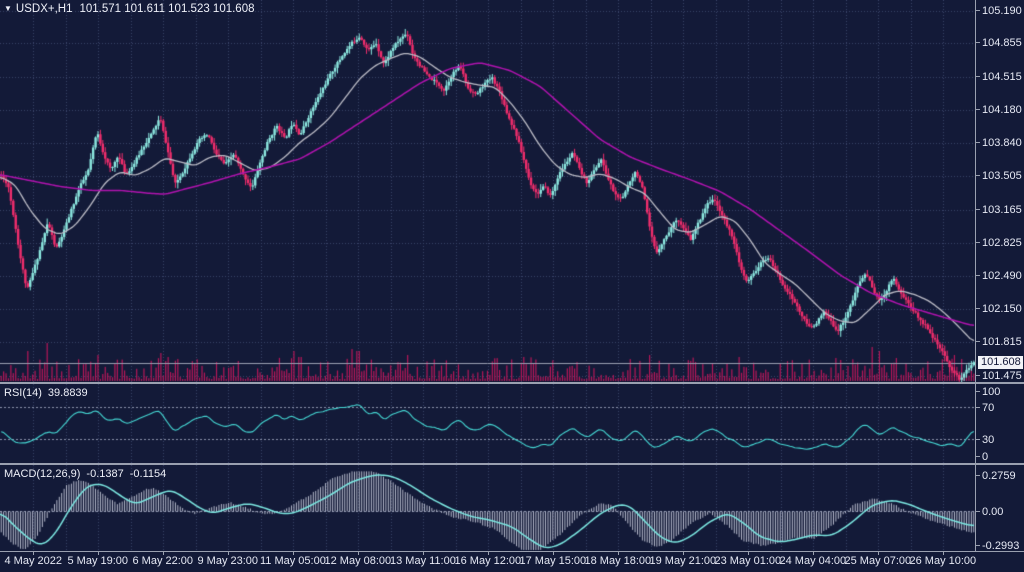 The image size is (1024, 572). I want to click on rsi-level-label: 0, so click(985, 457).